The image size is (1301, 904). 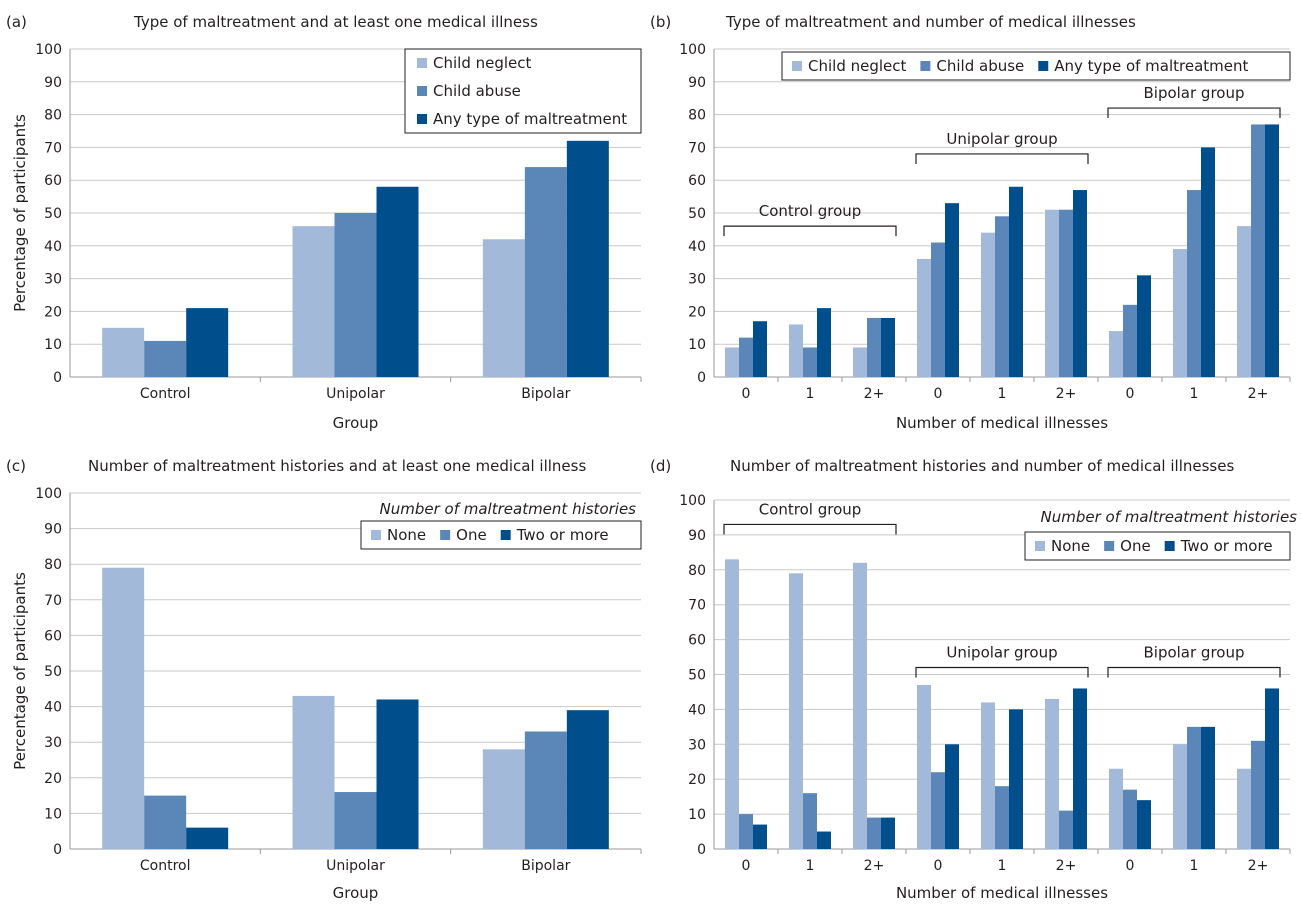 What do you see at coordinates (697, 571) in the screenshot?
I see `y-tick-label: 80` at bounding box center [697, 571].